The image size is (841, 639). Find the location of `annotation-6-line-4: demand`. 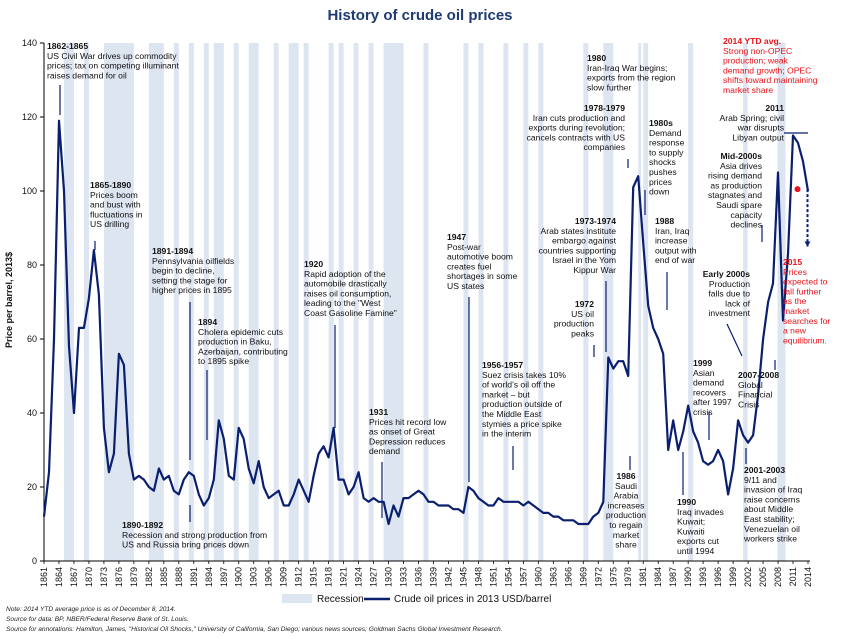

annotation-6-line-4: demand is located at coordinates (384, 451).